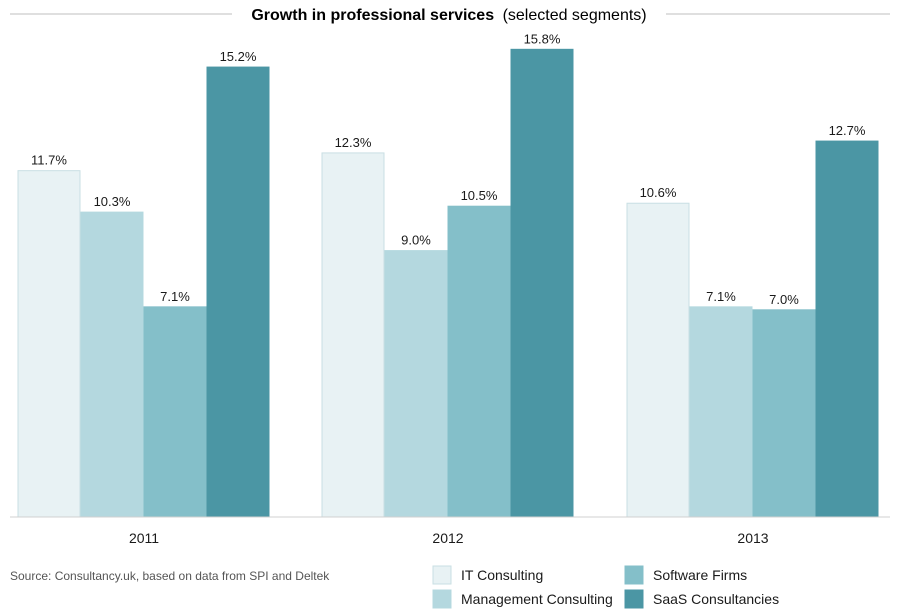  I want to click on legend-swatch-software-firms, so click(634, 575).